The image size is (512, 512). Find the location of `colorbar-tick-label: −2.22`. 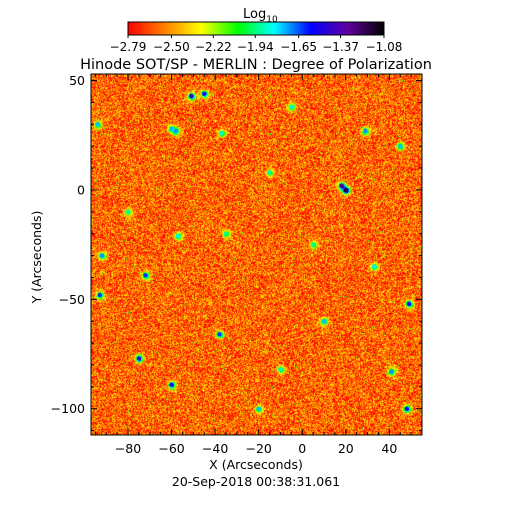

colorbar-tick-label: −2.22 is located at coordinates (213, 47).